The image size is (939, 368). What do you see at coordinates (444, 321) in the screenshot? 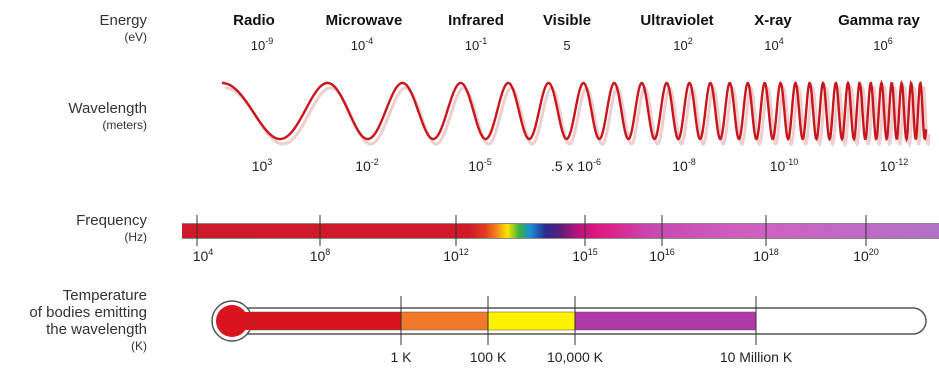
I see `thermometer-fill-orange` at bounding box center [444, 321].